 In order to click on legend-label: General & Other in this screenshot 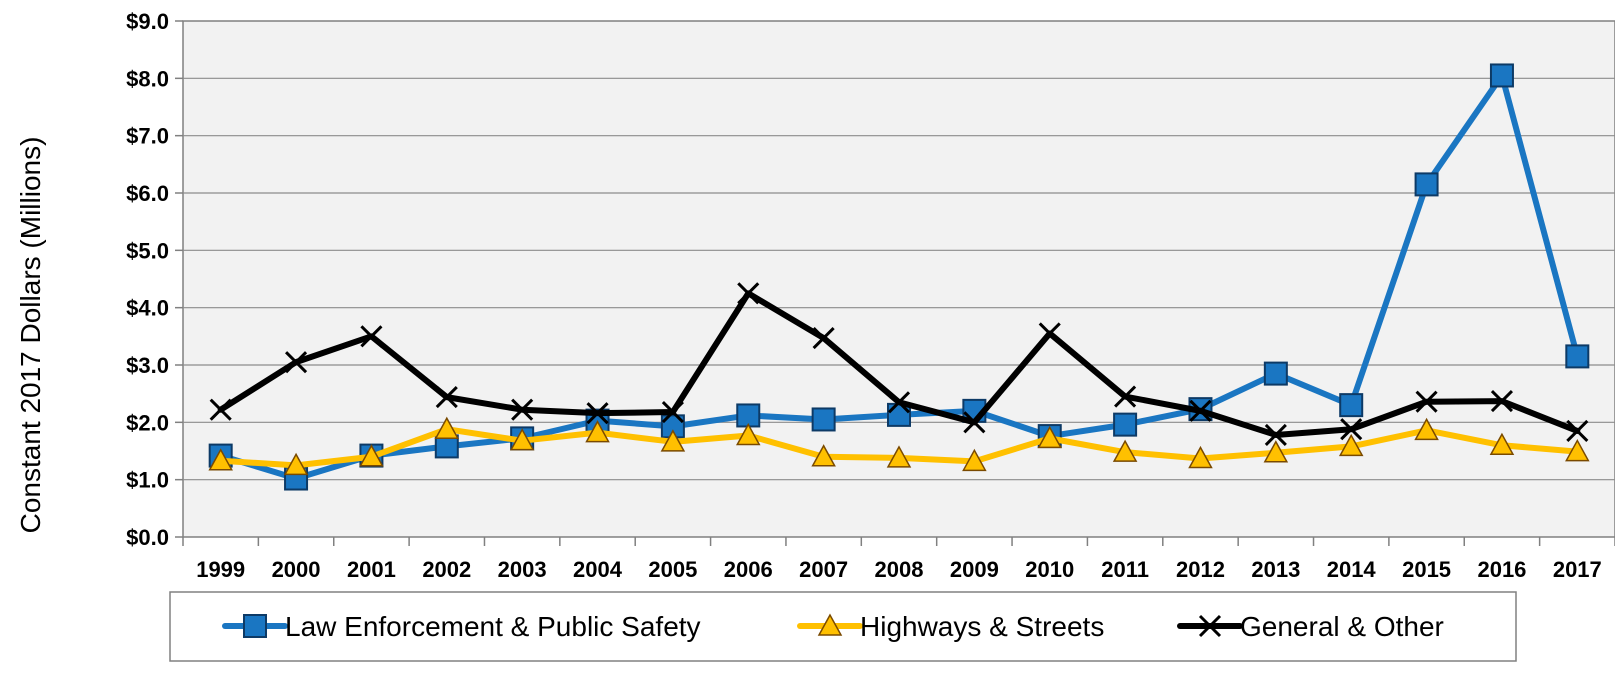, I will do `click(1342, 626)`.